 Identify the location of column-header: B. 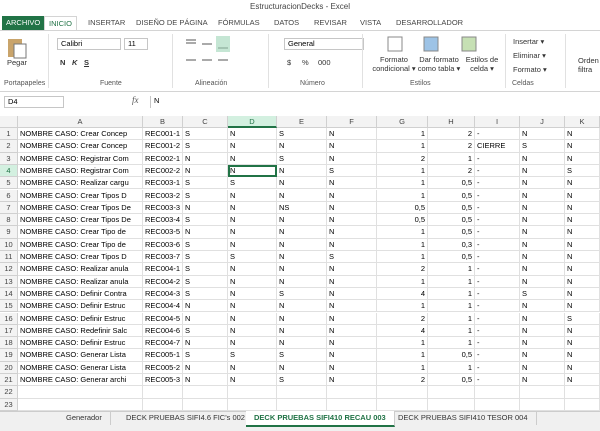
(163, 122).